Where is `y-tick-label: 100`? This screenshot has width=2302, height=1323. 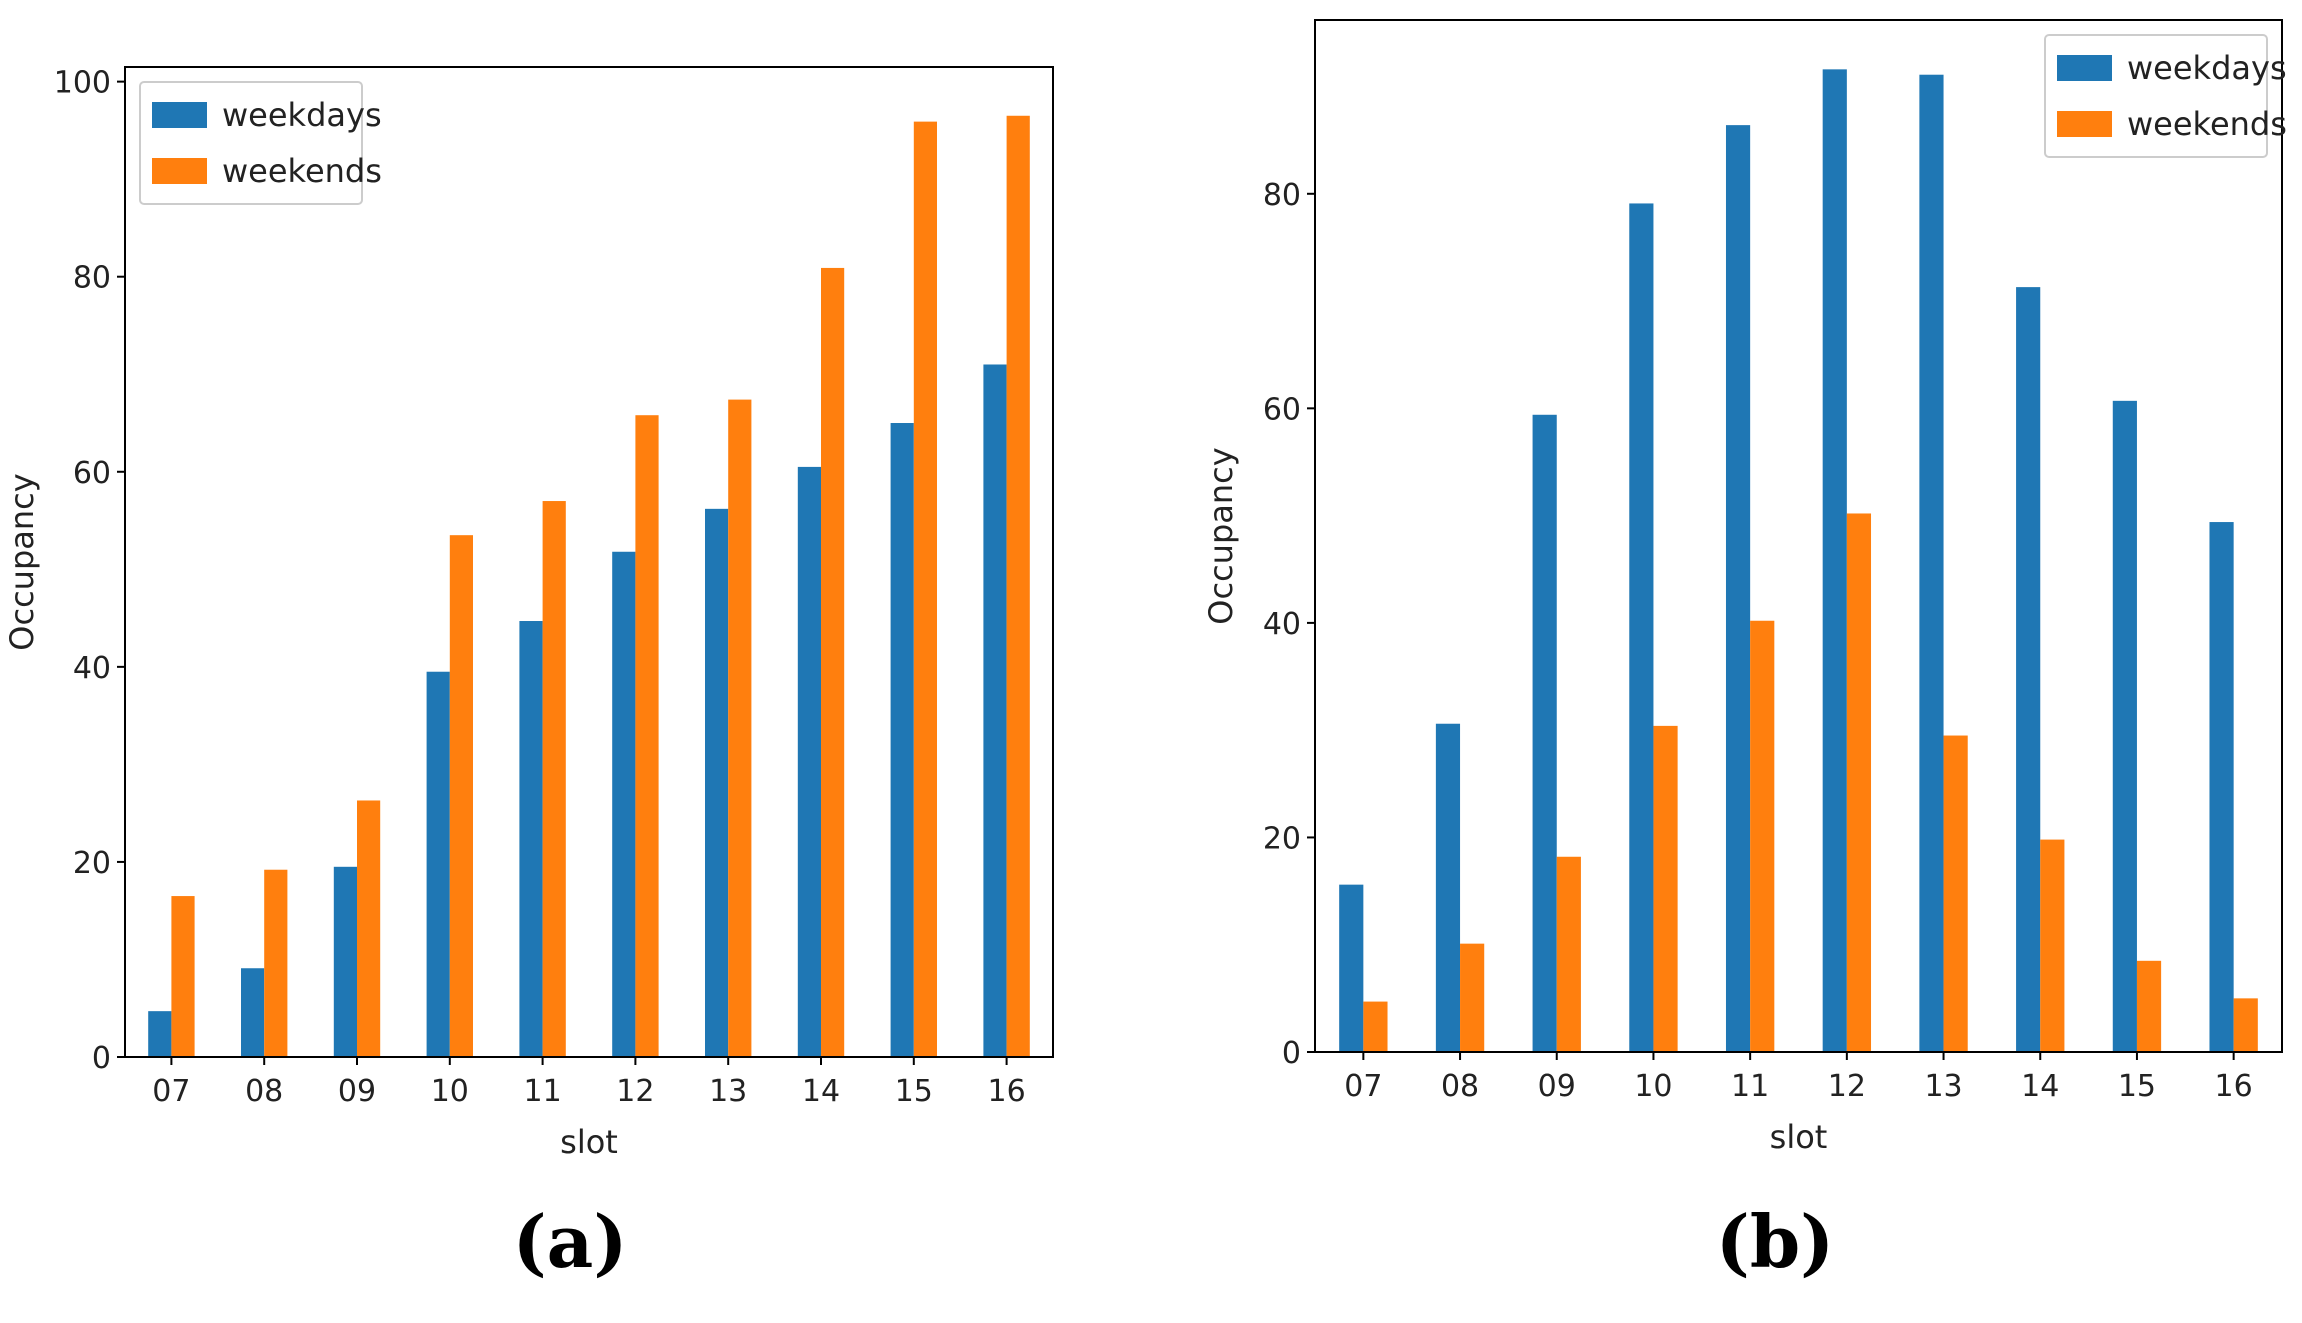 y-tick-label: 100 is located at coordinates (82, 83).